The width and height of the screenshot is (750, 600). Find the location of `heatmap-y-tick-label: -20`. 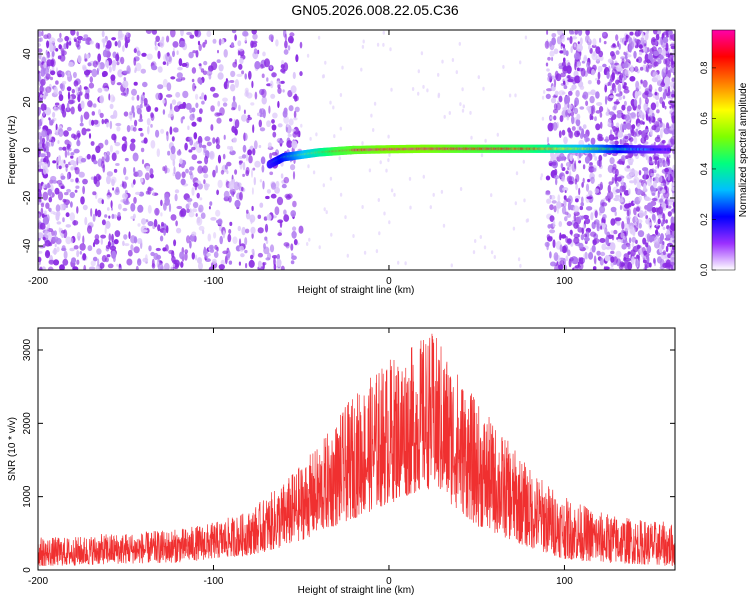

heatmap-y-tick-label: -20 is located at coordinates (27, 197).